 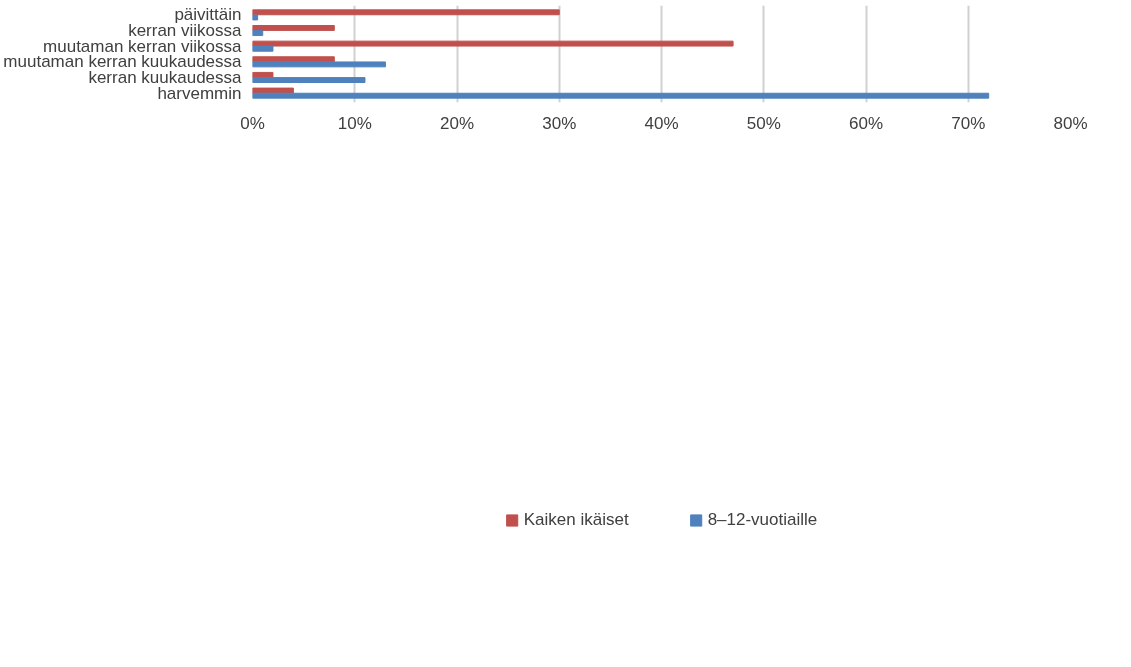 What do you see at coordinates (576, 520) in the screenshot?
I see `legend-label: Kaiken ikäiset` at bounding box center [576, 520].